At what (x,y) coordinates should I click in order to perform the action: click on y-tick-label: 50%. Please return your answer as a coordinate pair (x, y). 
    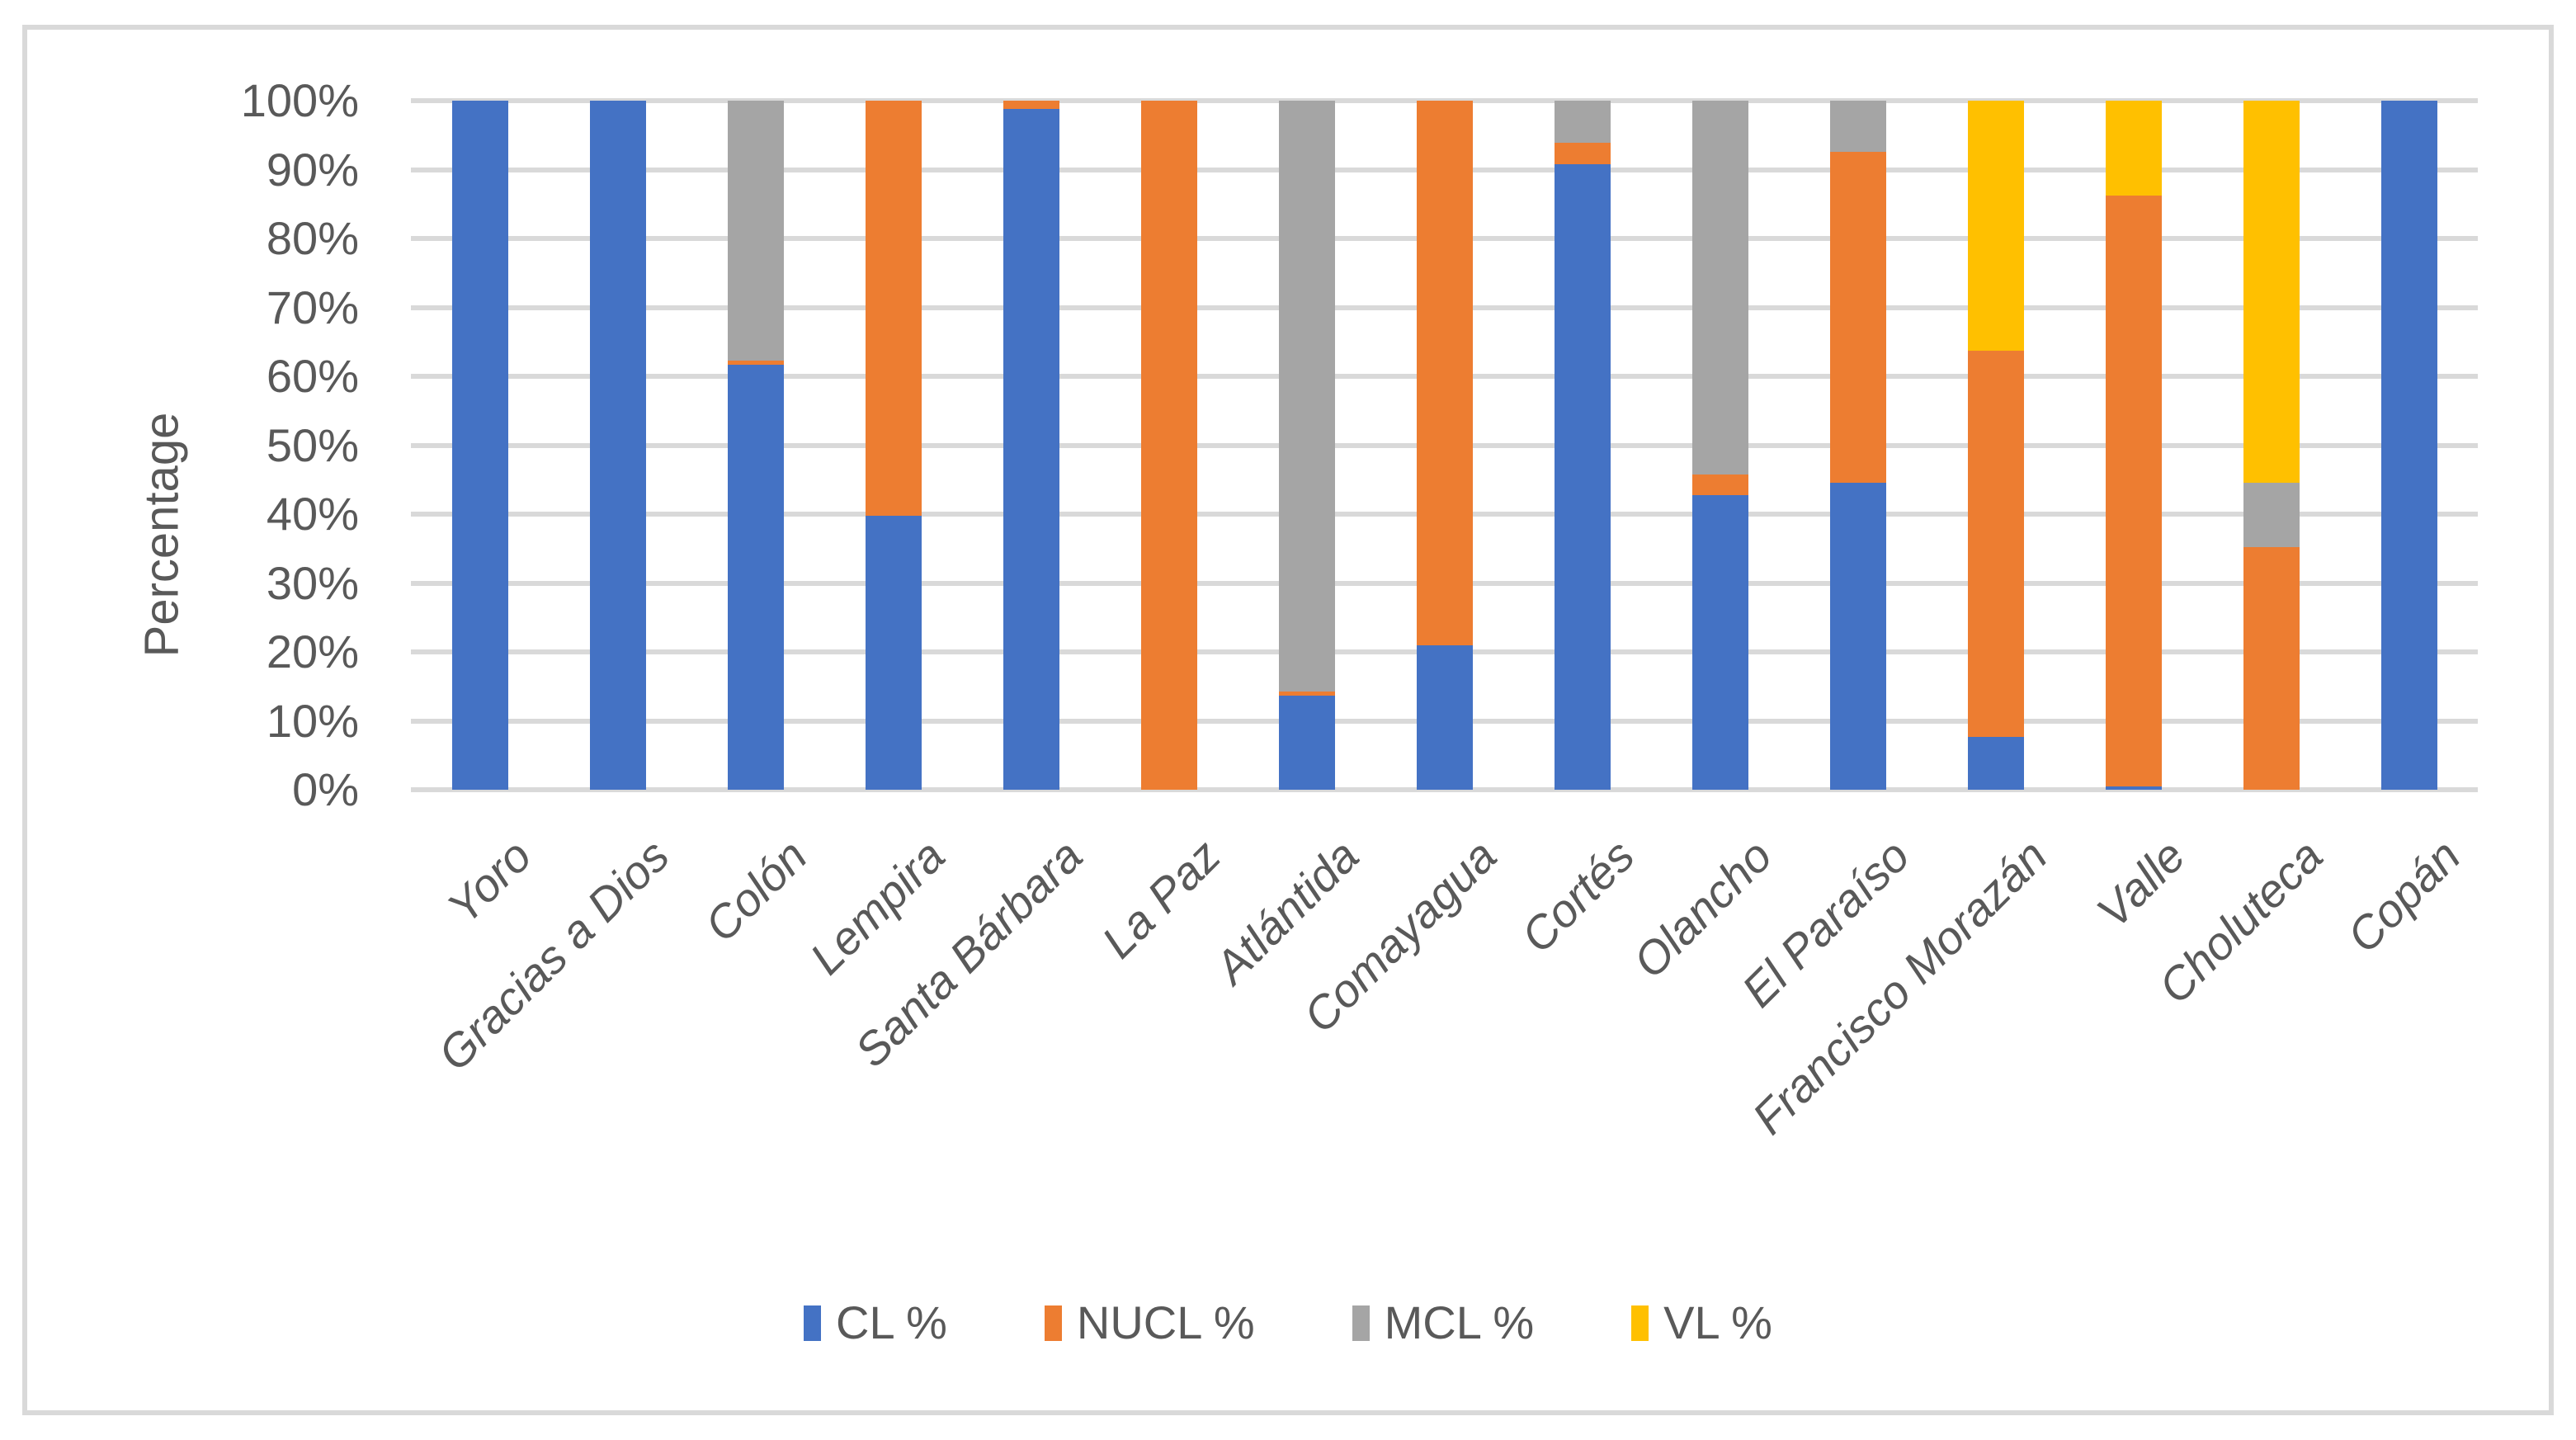
    Looking at the image, I should click on (312, 444).